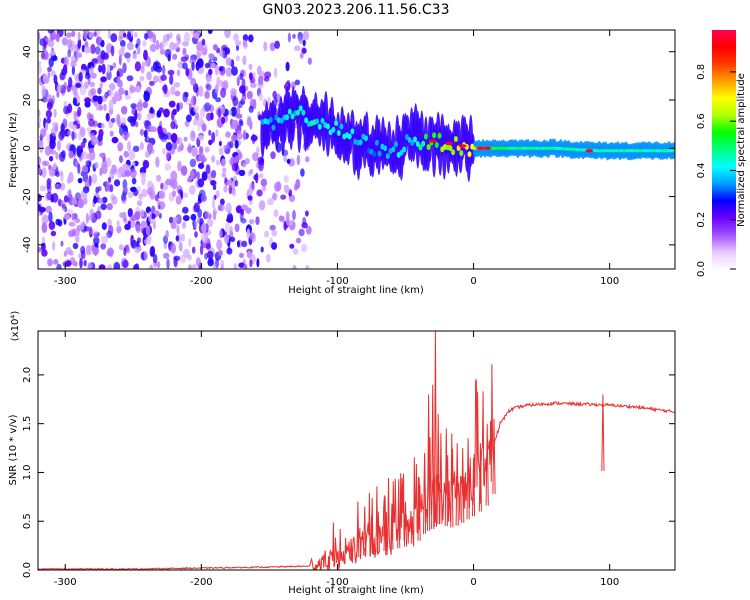  I want to click on colorbar-ticks: 0.0 0.2 0.4 0.6 0.8, so click(716, 170).